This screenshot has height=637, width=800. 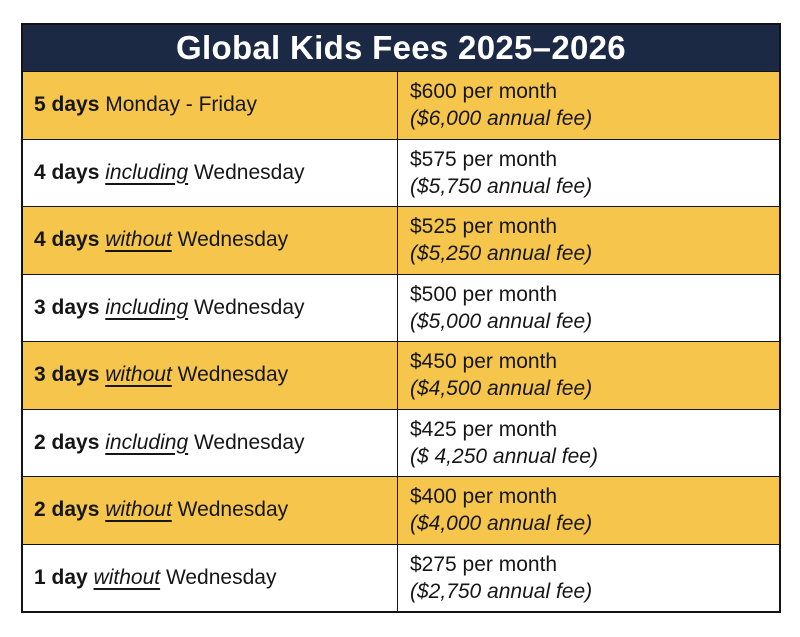 I want to click on price-cell: $575 per month ($5,750 annual fee), so click(x=588, y=173).